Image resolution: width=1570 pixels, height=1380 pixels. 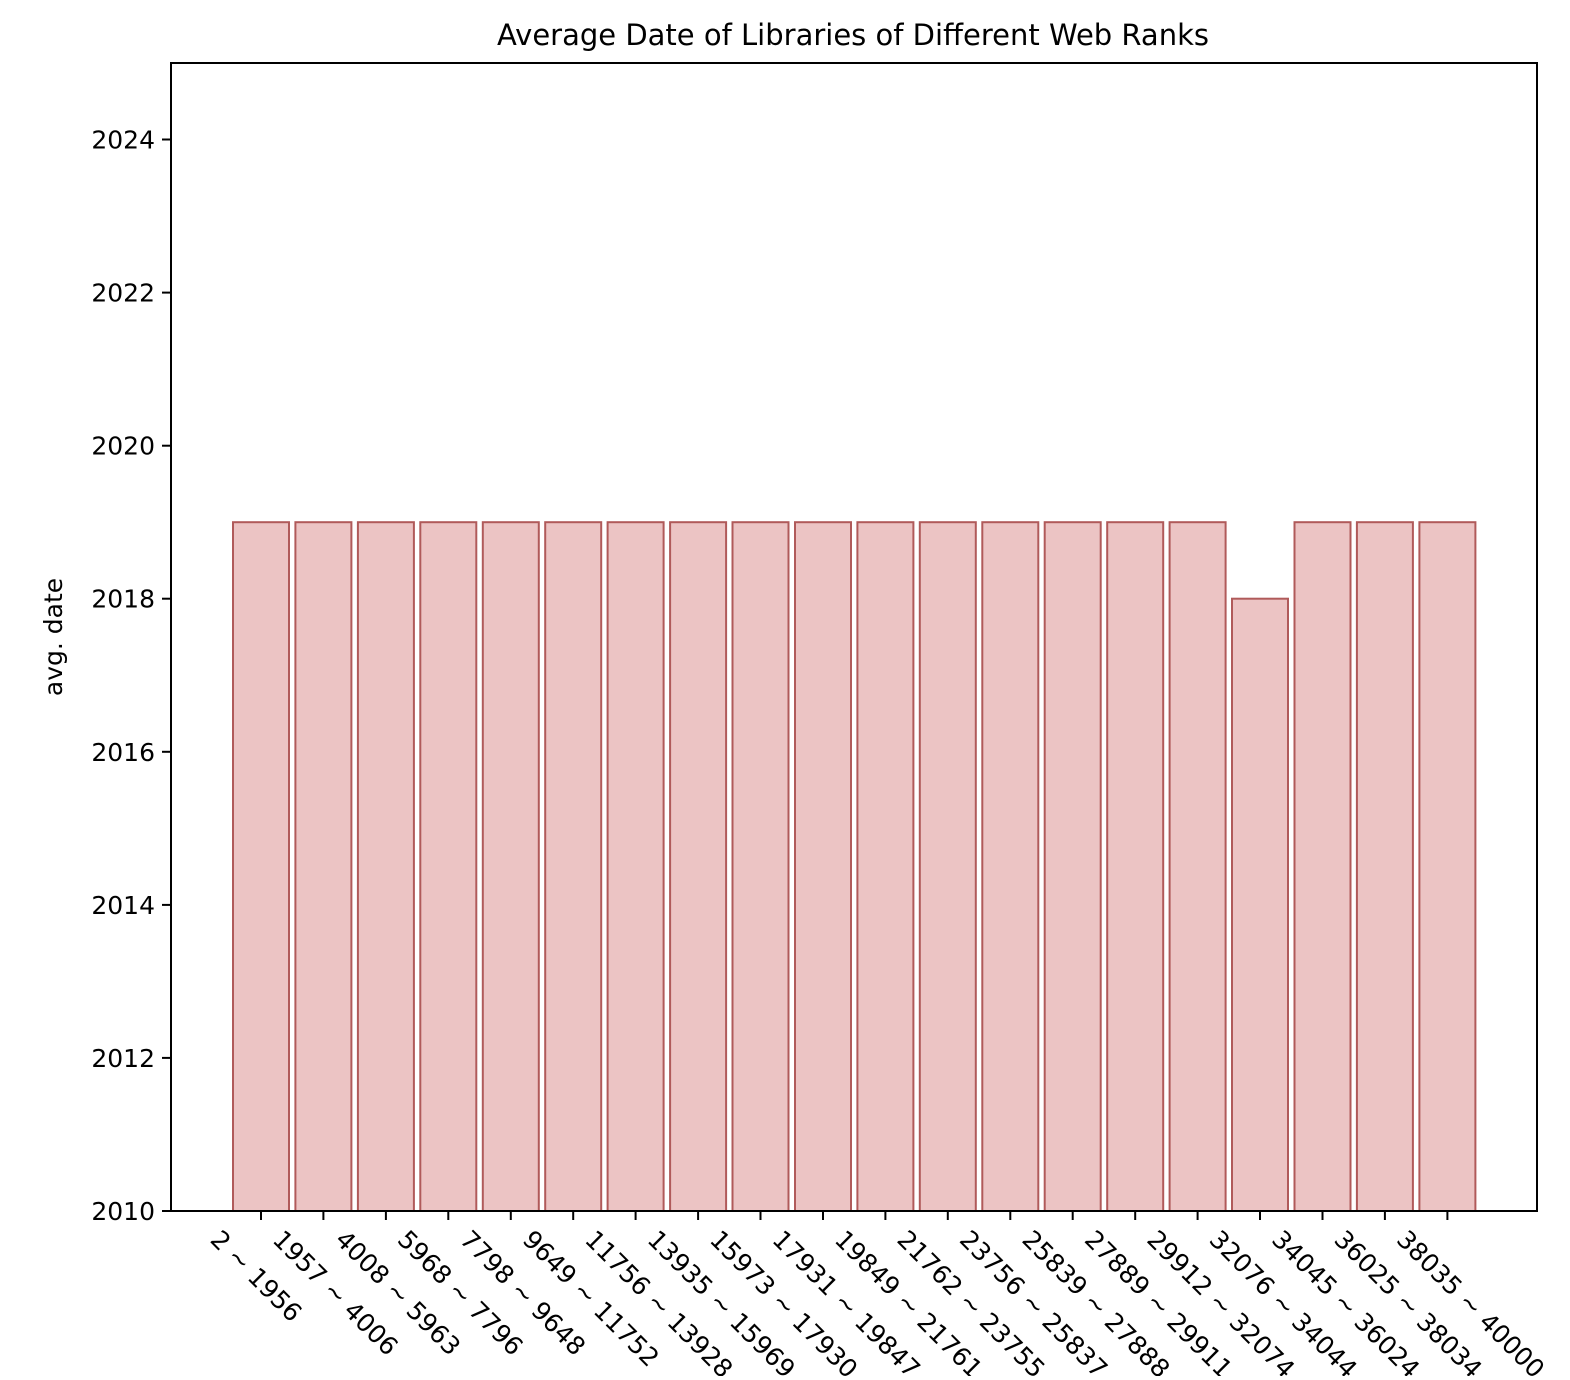 I want to click on y-tick-label-1: 2012, so click(x=123, y=1058).